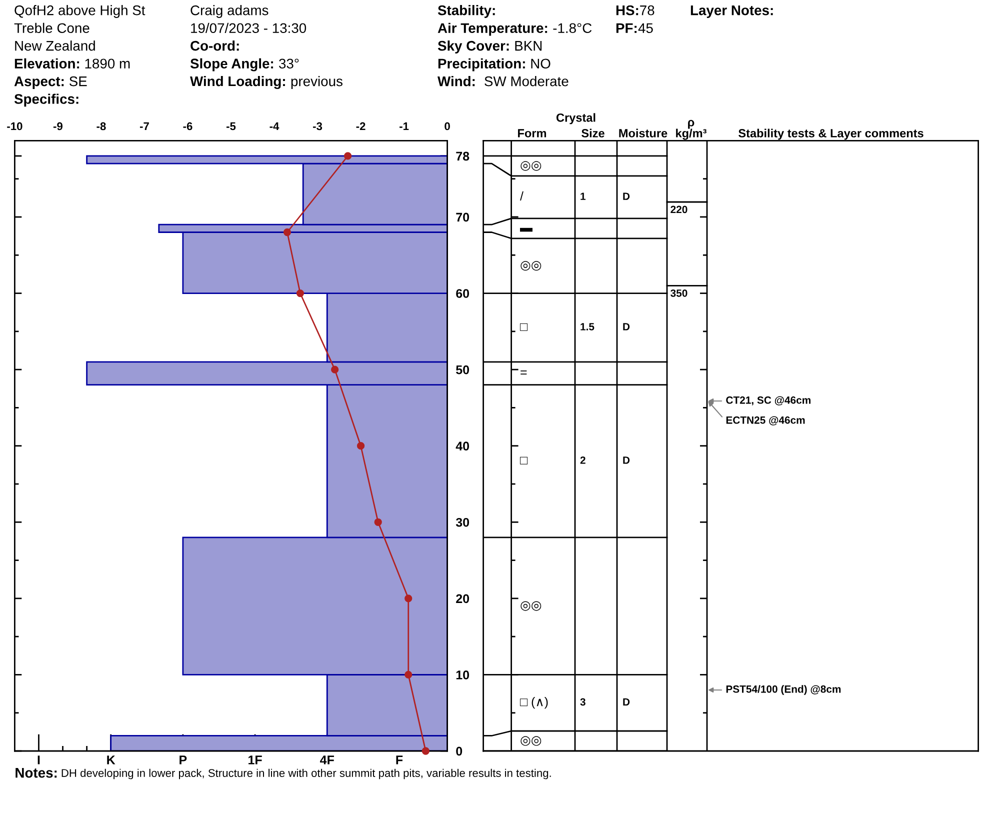  I want to click on category-label: Moisture, so click(643, 133).